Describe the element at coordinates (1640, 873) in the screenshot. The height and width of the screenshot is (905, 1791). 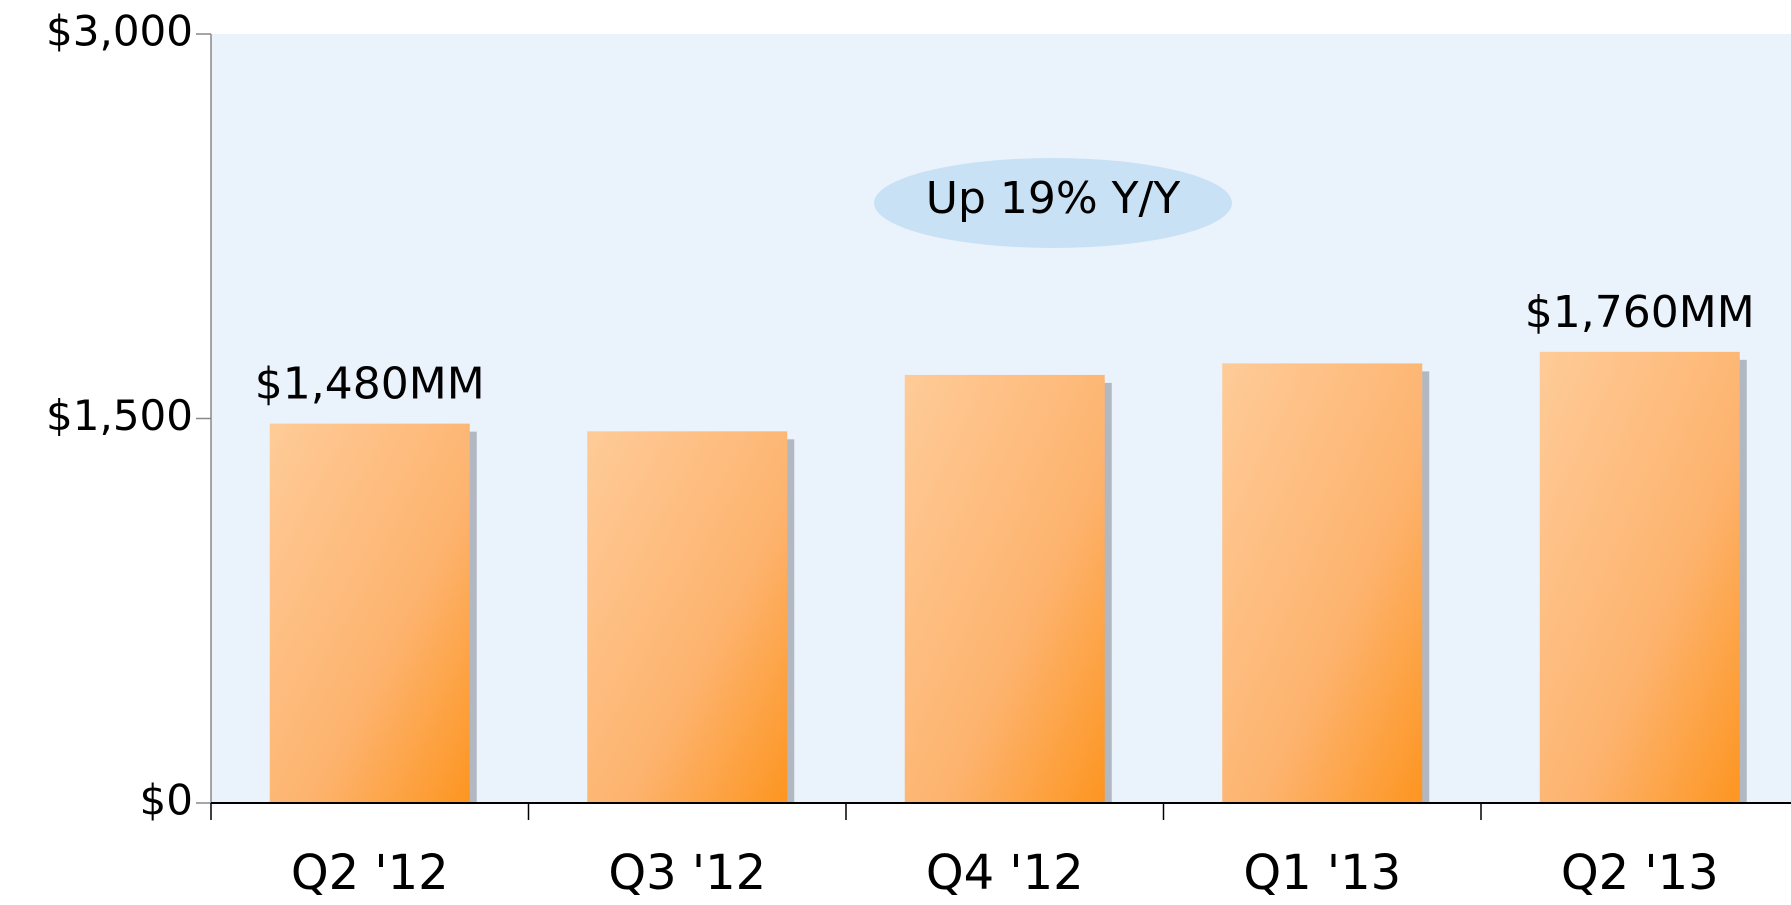
I see `x-tick-label: Q2 '13` at that location.